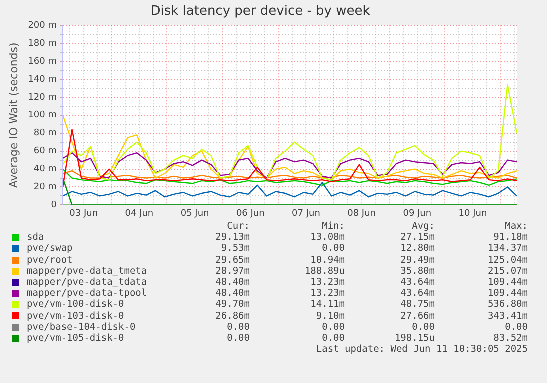 The image size is (547, 383). Describe the element at coordinates (50, 260) in the screenshot. I see `legend-label: pve/root` at that location.